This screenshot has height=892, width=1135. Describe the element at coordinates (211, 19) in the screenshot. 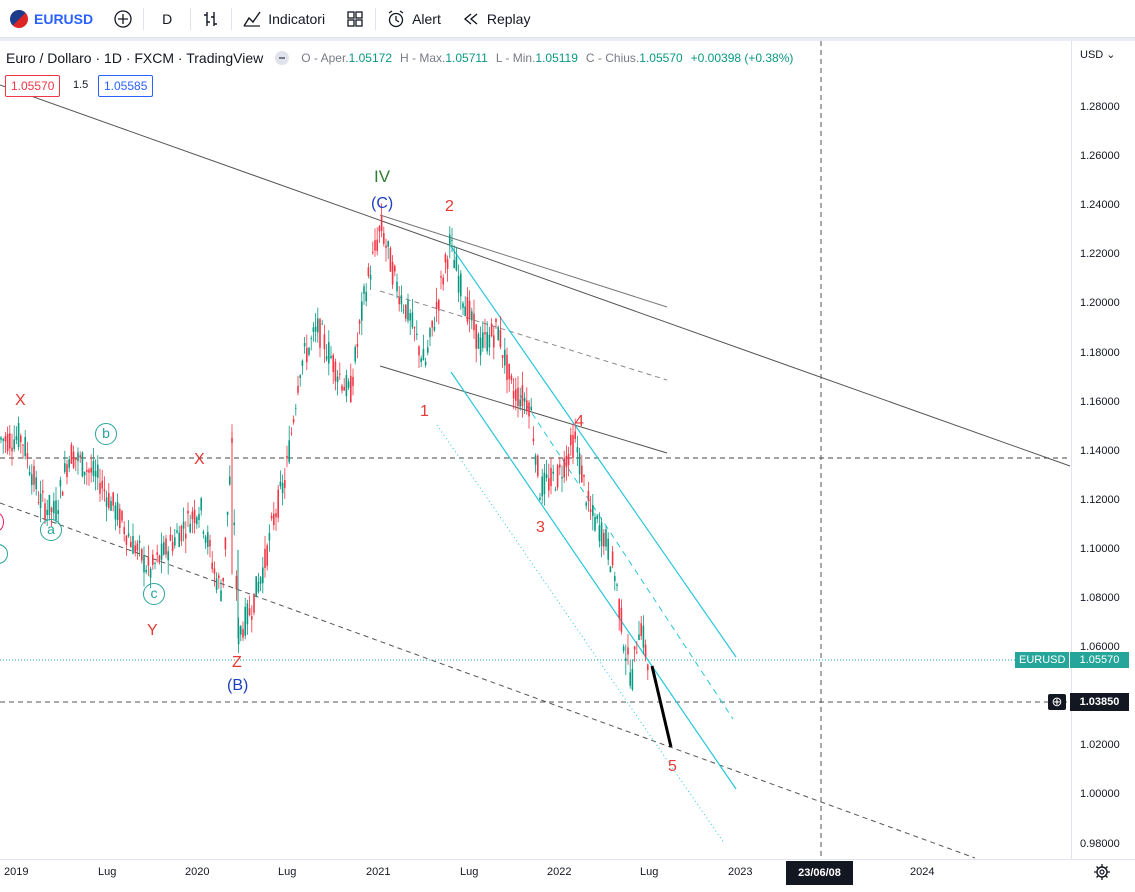

I see `chart-type-button` at that location.